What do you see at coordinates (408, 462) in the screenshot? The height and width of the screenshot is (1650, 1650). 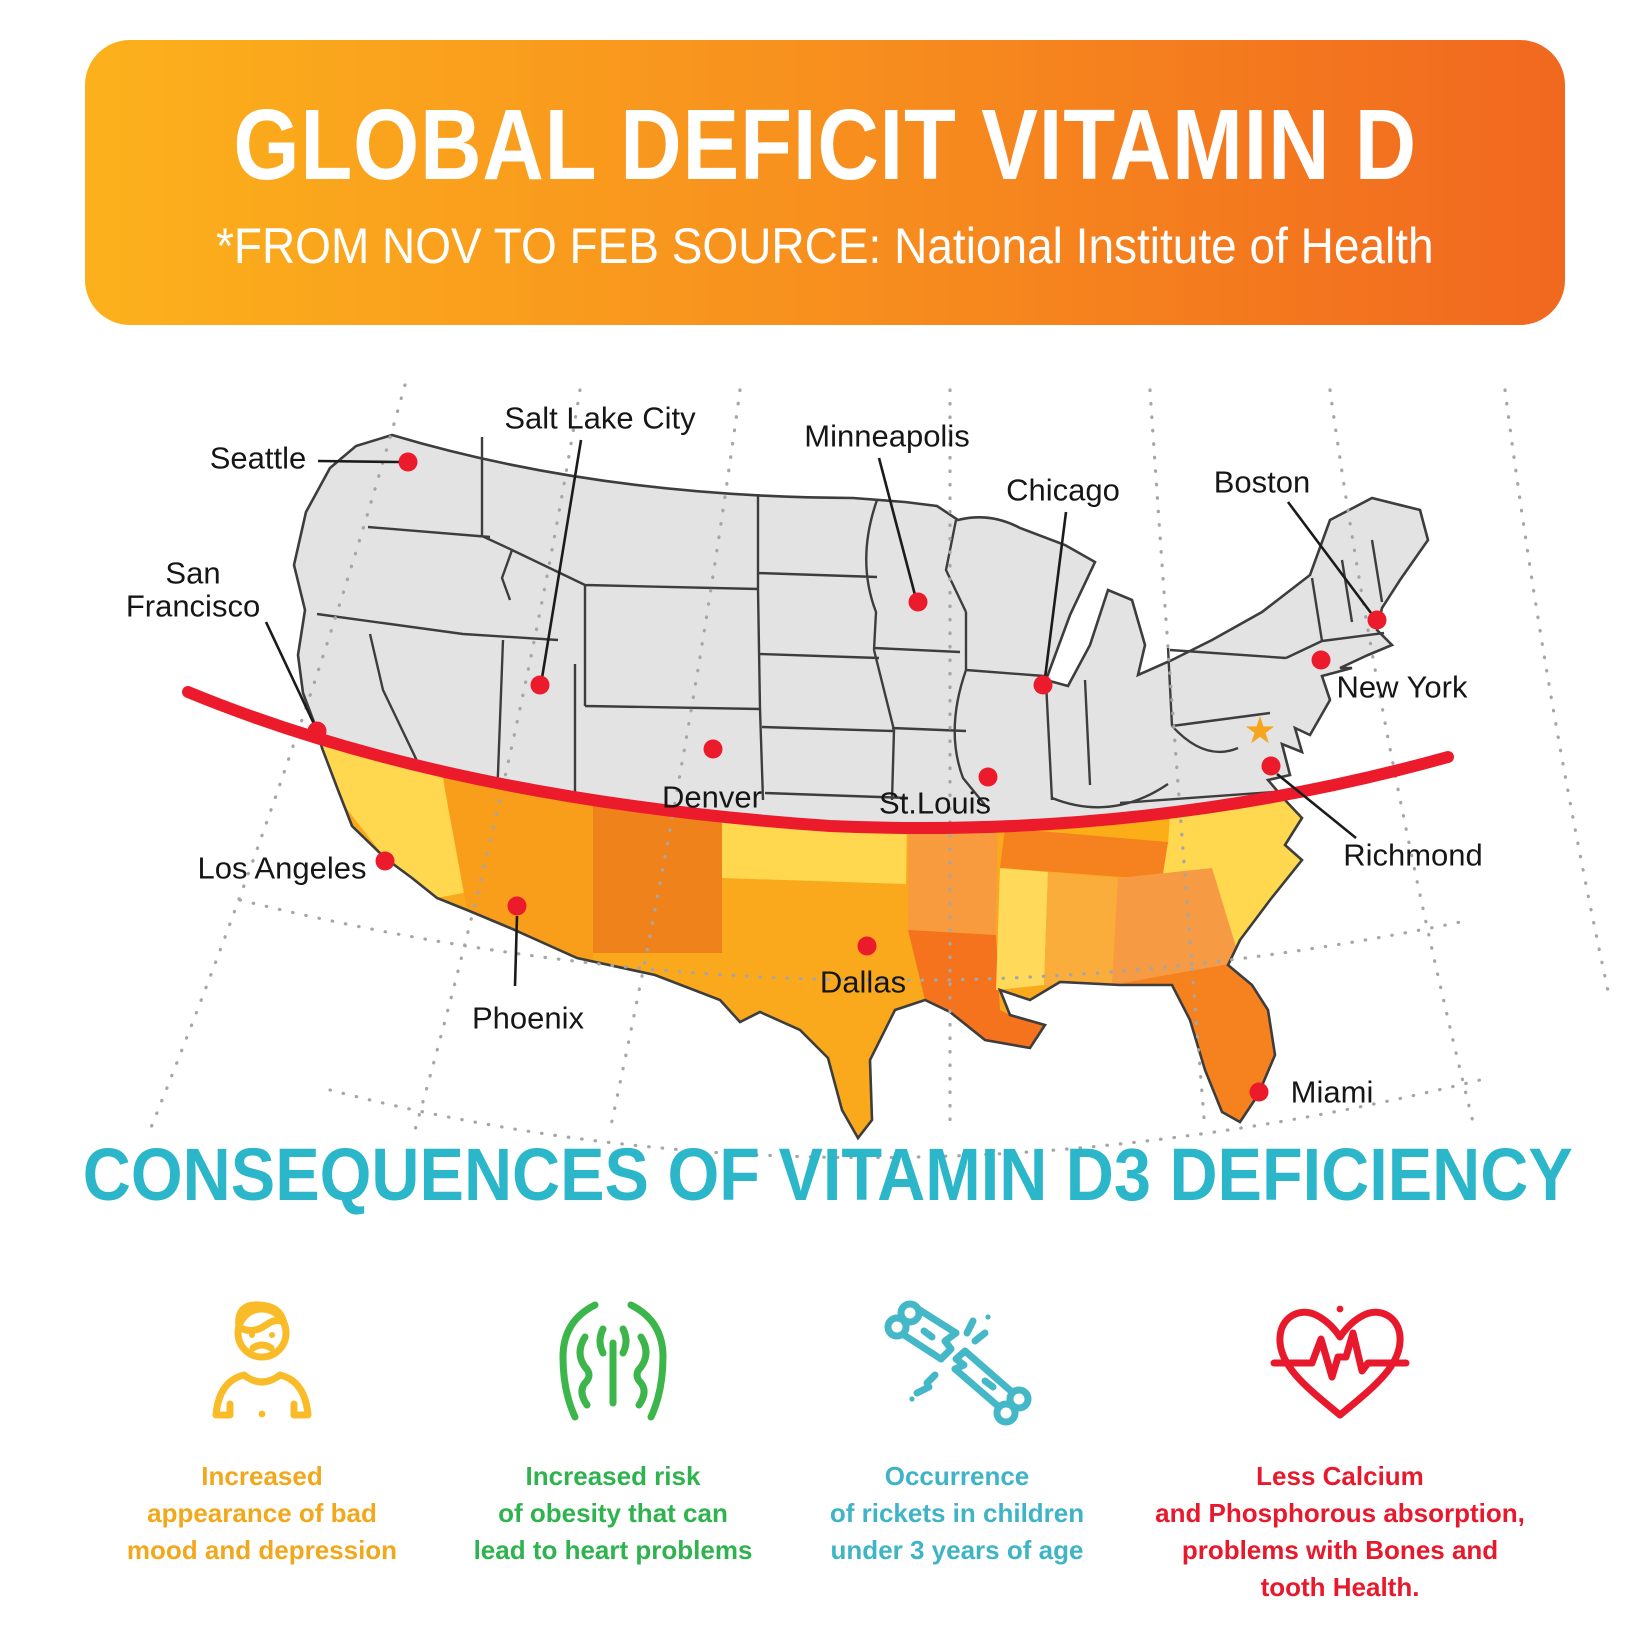 I see `city-dot-seattle` at bounding box center [408, 462].